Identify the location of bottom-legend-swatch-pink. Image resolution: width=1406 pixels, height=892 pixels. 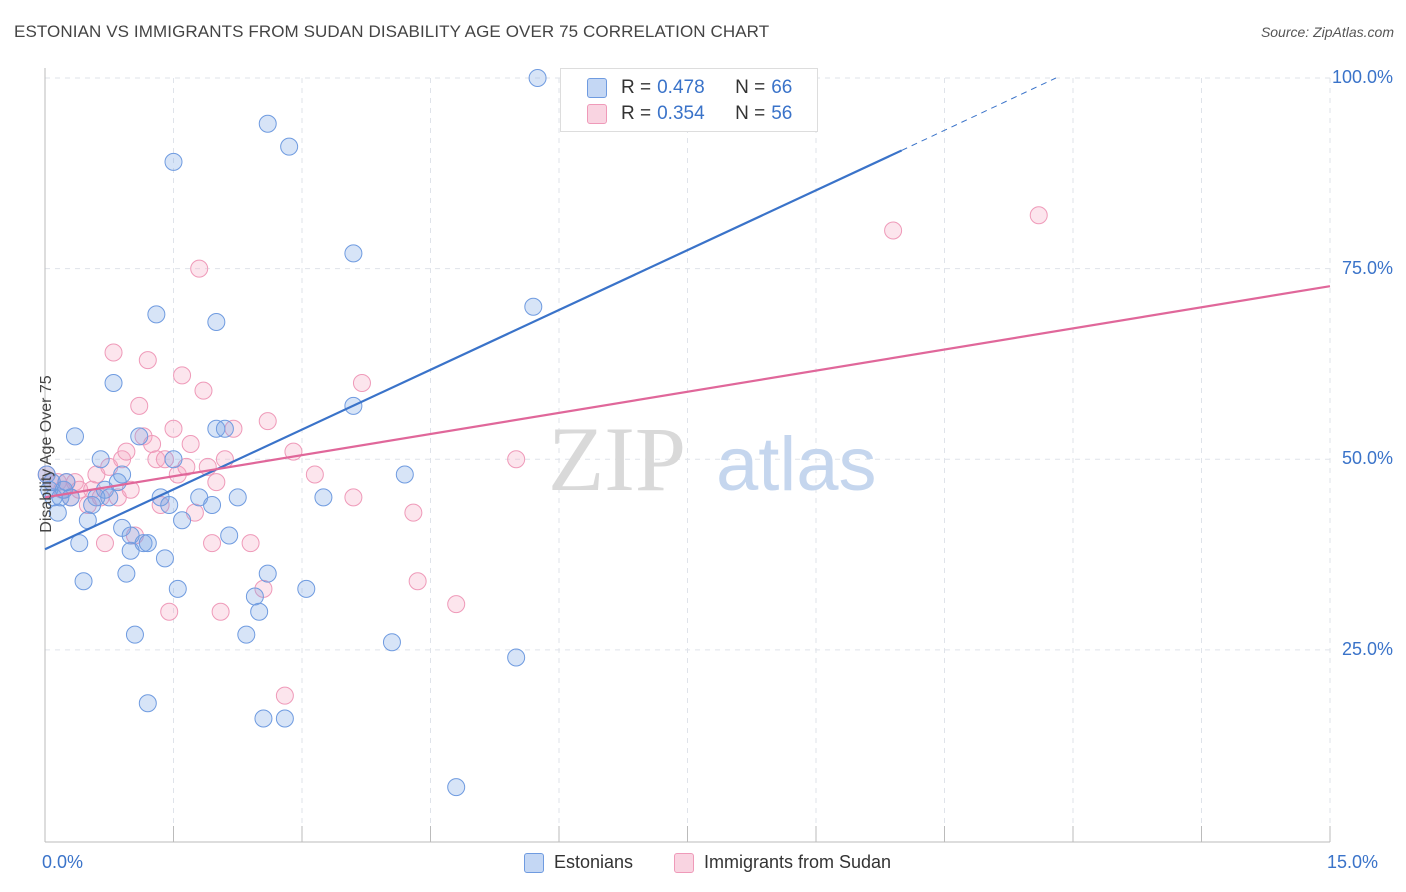
(684, 862).